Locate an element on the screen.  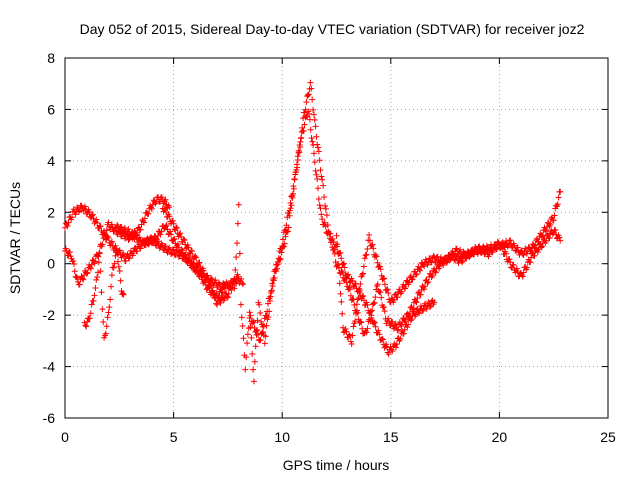
y-tick-label: 2 is located at coordinates (51, 212).